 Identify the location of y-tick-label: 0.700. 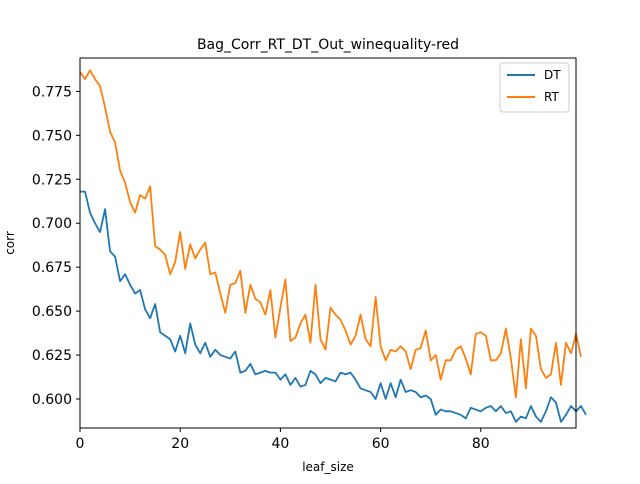
(52, 224).